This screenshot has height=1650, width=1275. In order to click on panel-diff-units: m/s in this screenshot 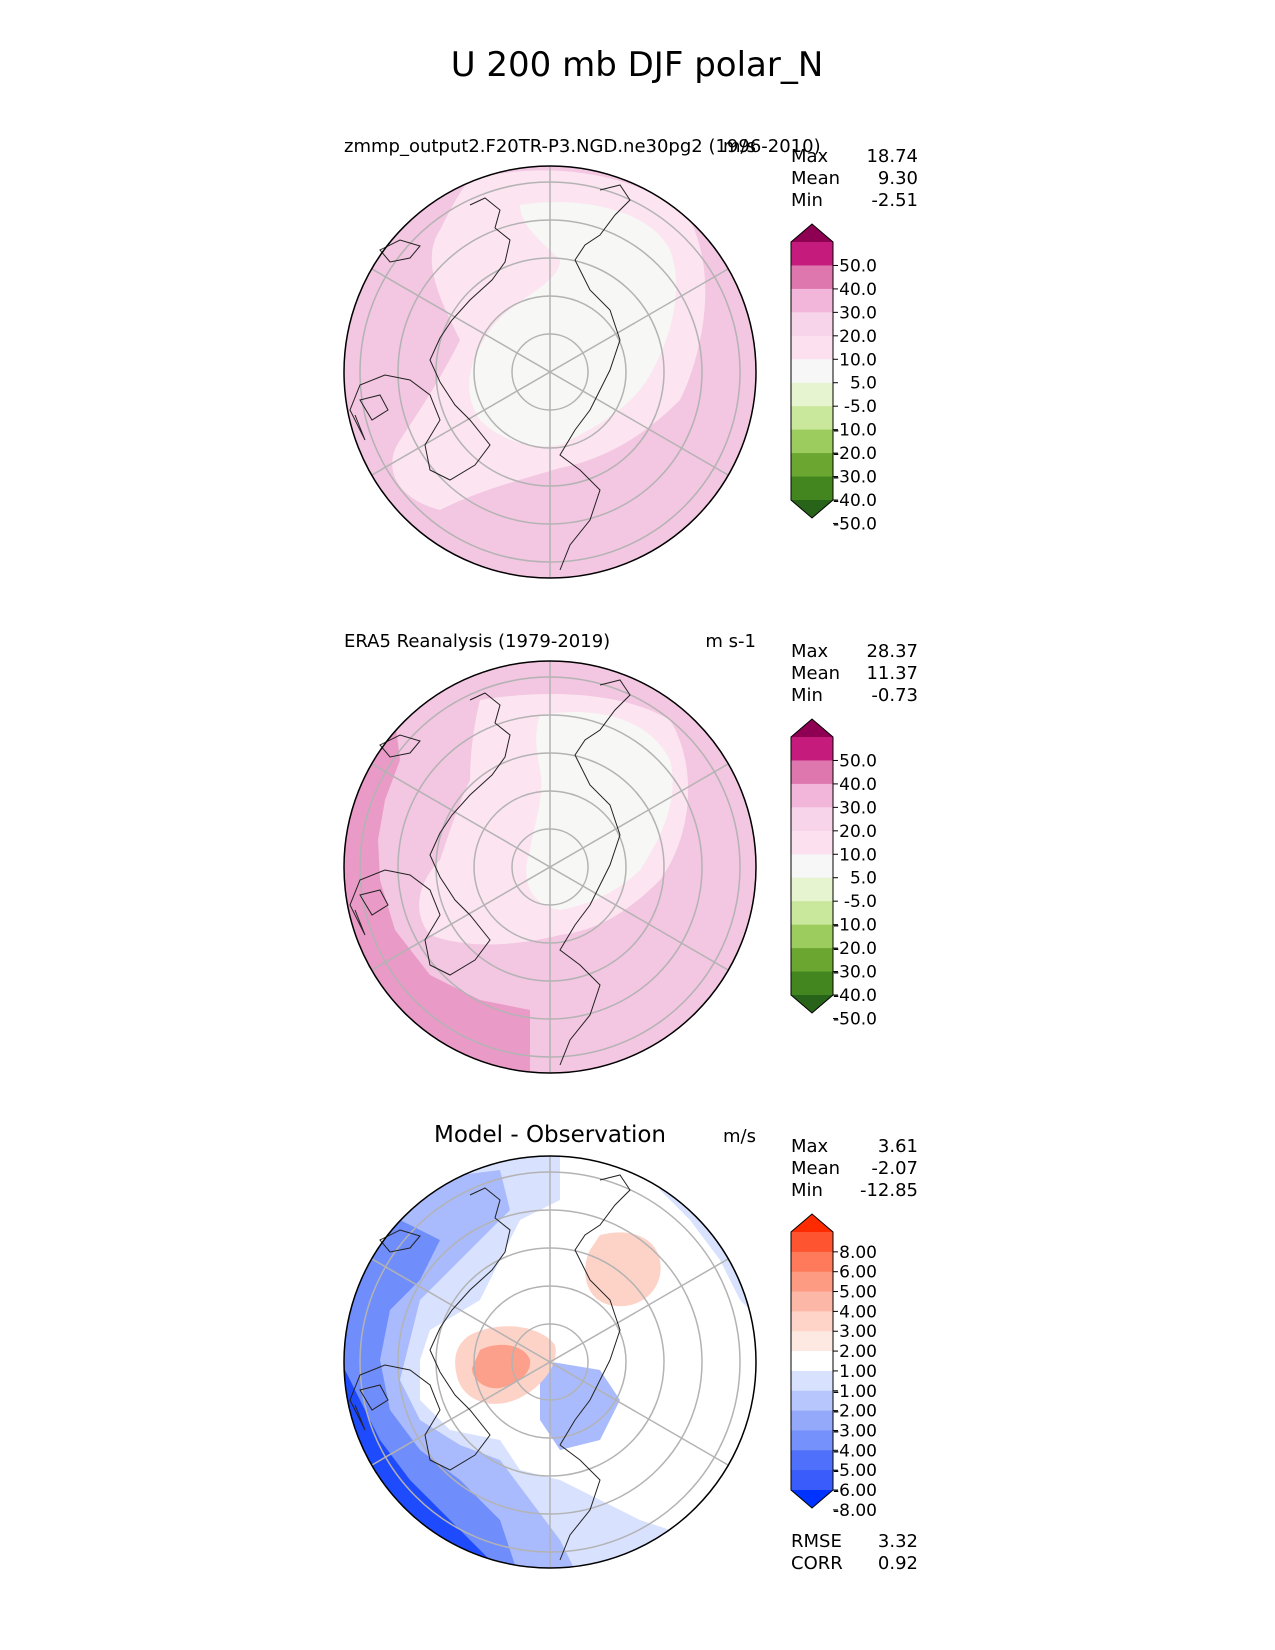, I will do `click(739, 1136)`.